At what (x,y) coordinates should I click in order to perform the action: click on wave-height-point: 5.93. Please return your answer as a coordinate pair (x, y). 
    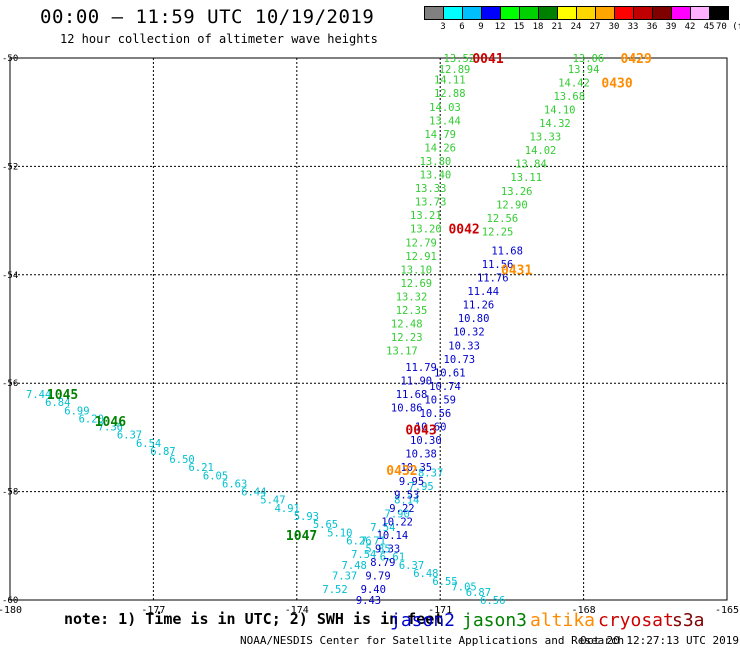
    Looking at the image, I should click on (306, 517).